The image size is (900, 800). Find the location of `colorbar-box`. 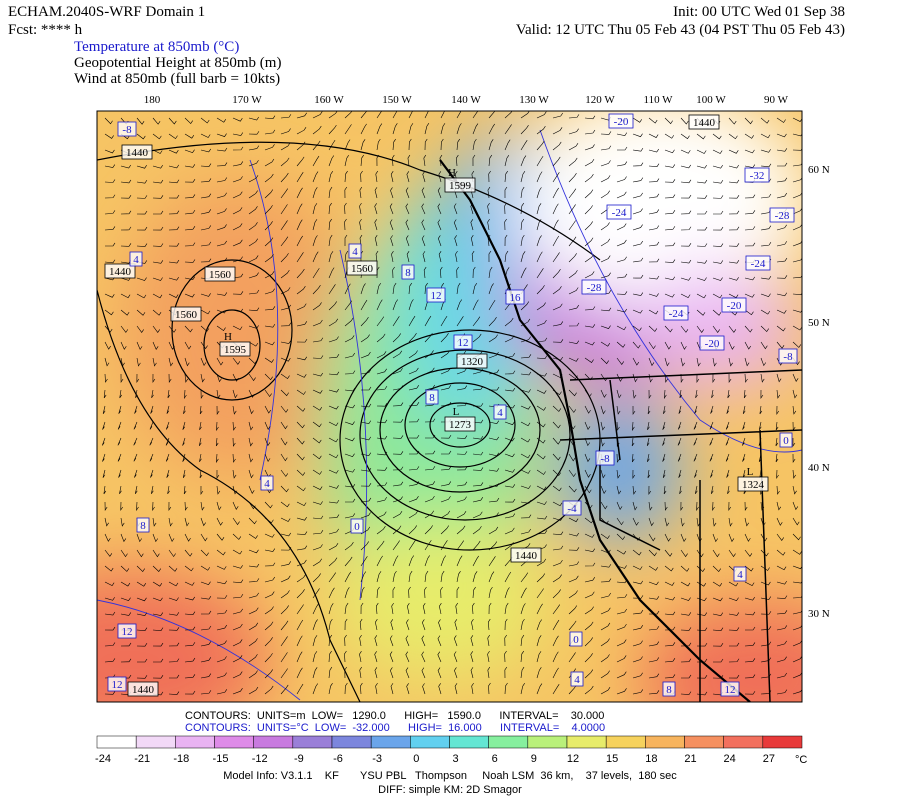

colorbar-box is located at coordinates (195, 742).